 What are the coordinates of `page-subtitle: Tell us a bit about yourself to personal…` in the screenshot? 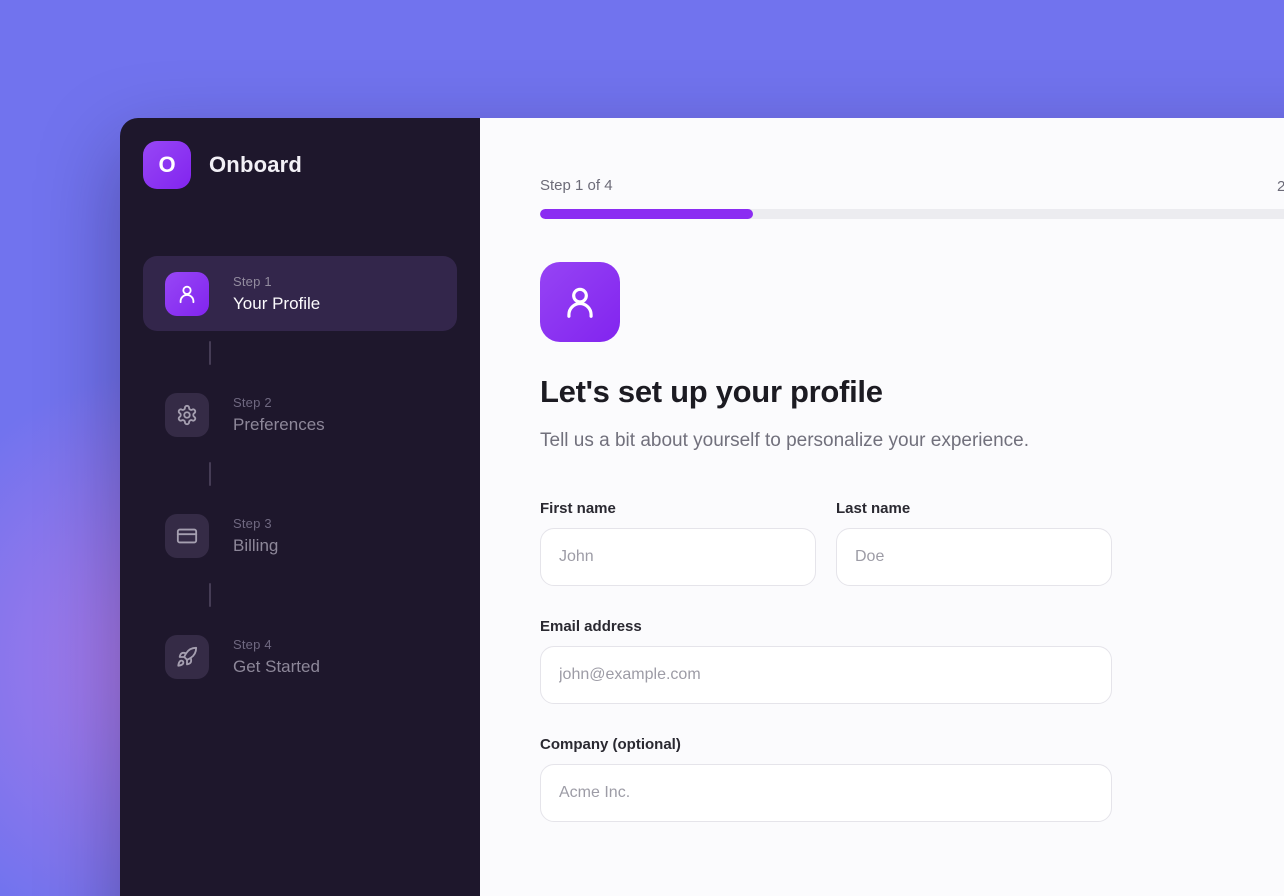 It's located at (784, 440).